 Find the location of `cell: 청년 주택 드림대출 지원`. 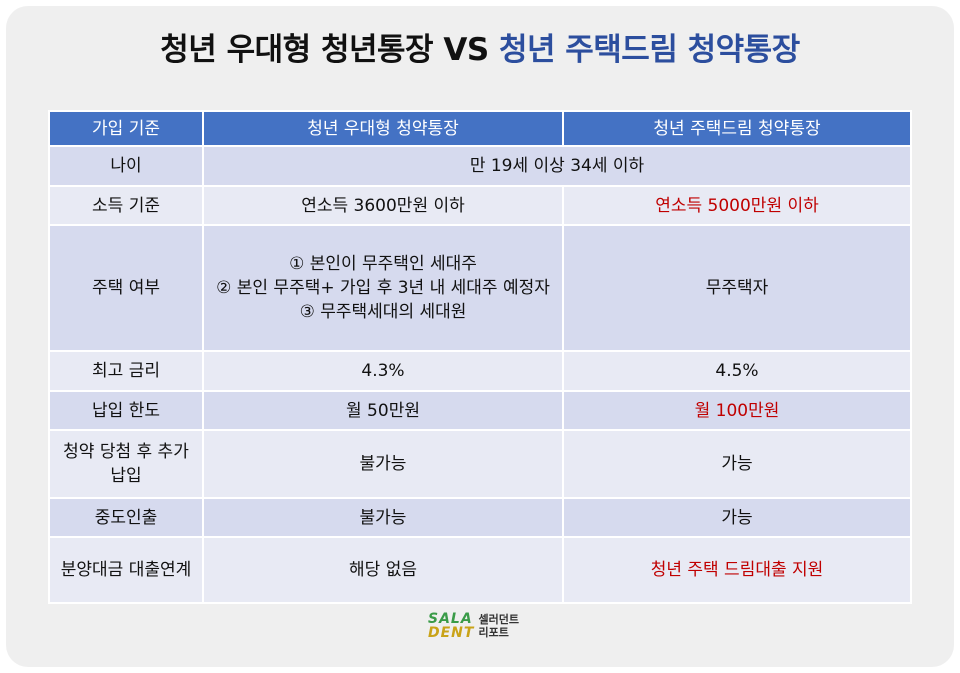

cell: 청년 주택 드림대출 지원 is located at coordinates (737, 570).